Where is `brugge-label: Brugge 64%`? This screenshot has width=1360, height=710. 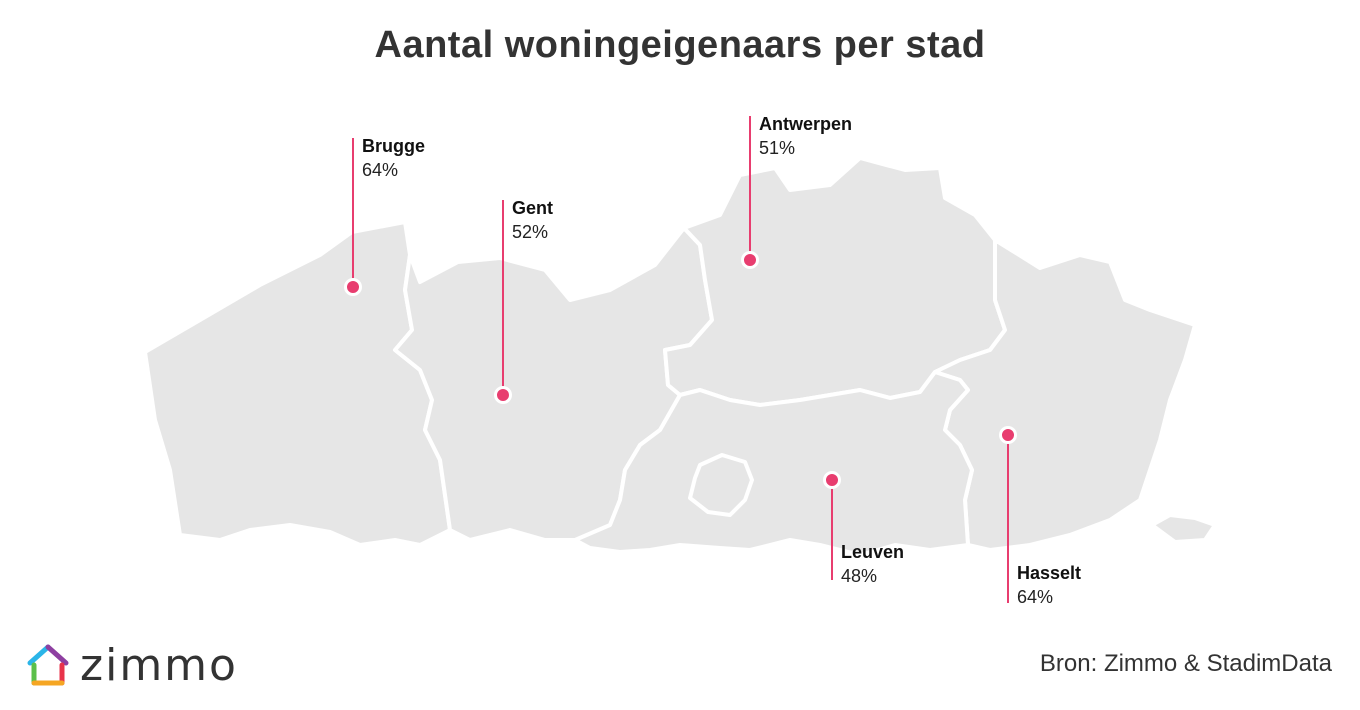 brugge-label: Brugge 64% is located at coordinates (393, 158).